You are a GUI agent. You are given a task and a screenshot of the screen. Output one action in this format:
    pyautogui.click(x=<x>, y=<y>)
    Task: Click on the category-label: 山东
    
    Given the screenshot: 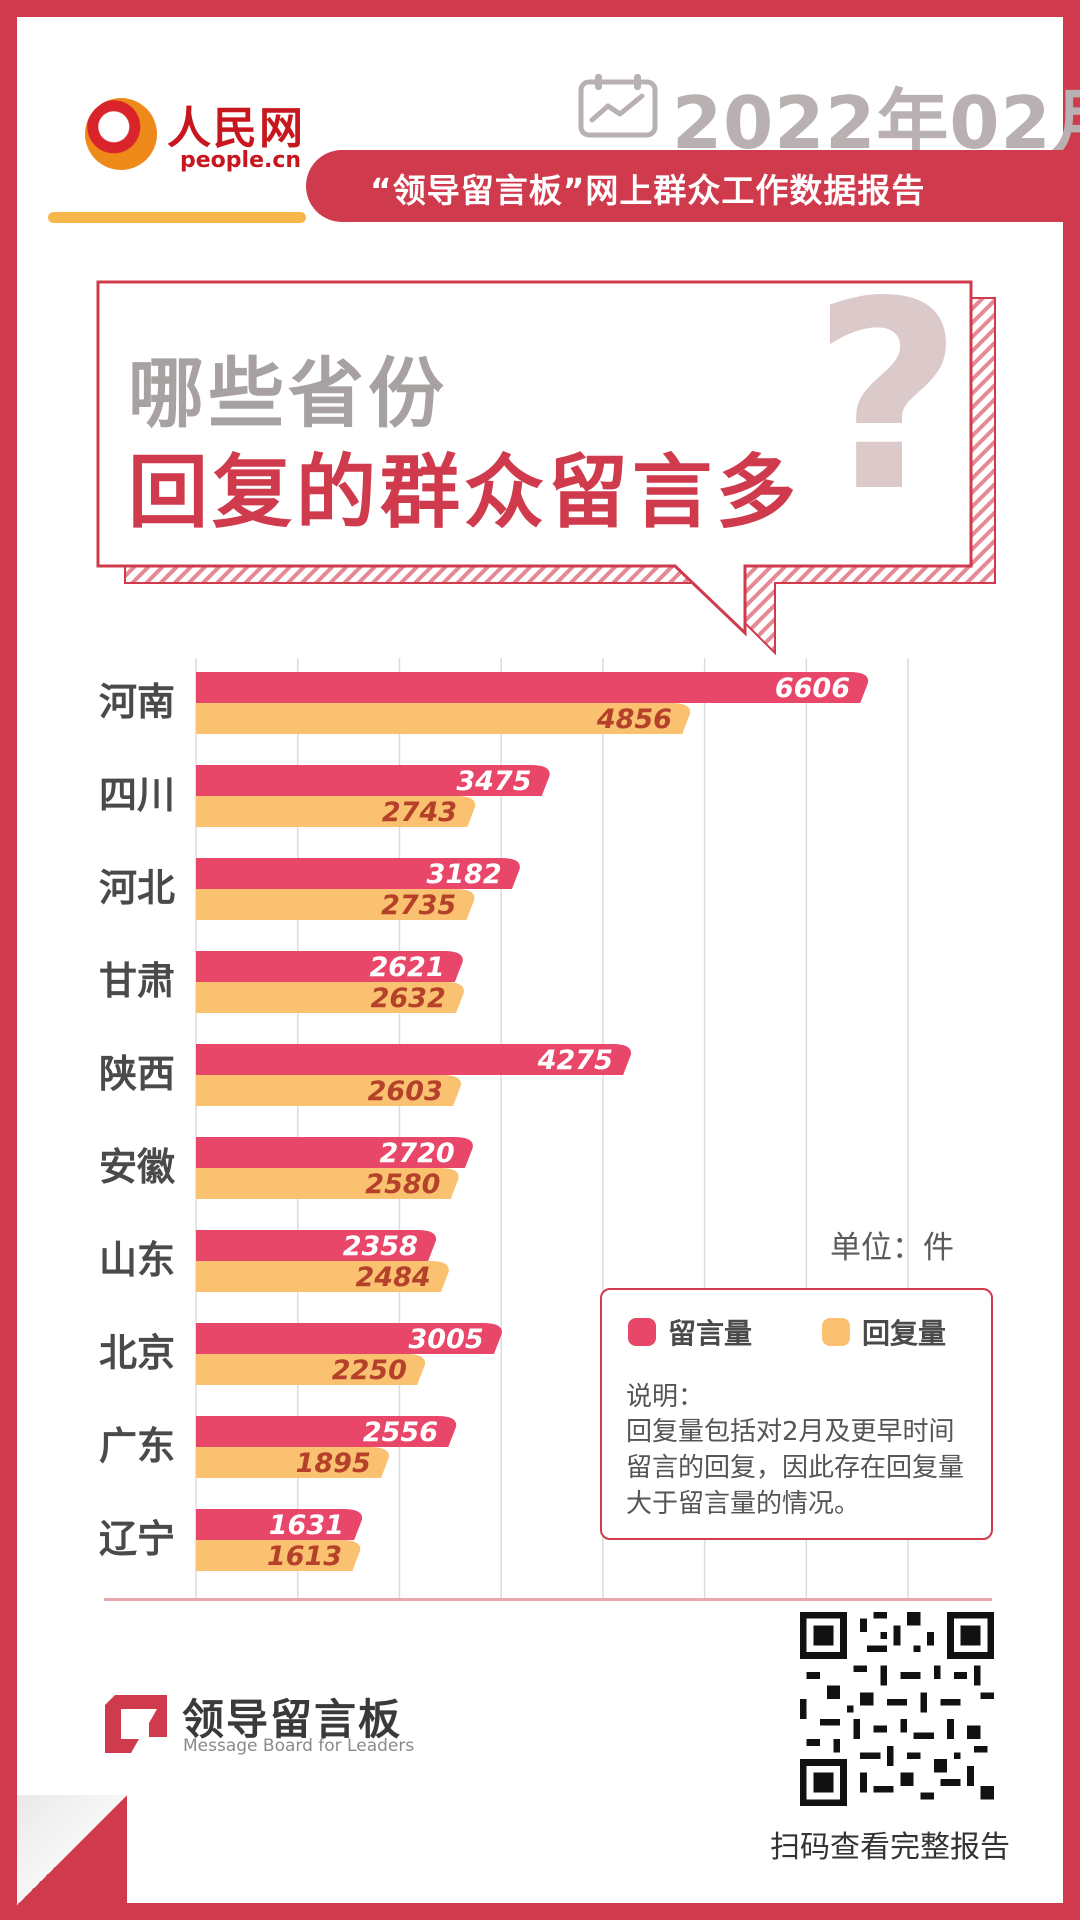 What is the action you would take?
    pyautogui.click(x=137, y=1260)
    